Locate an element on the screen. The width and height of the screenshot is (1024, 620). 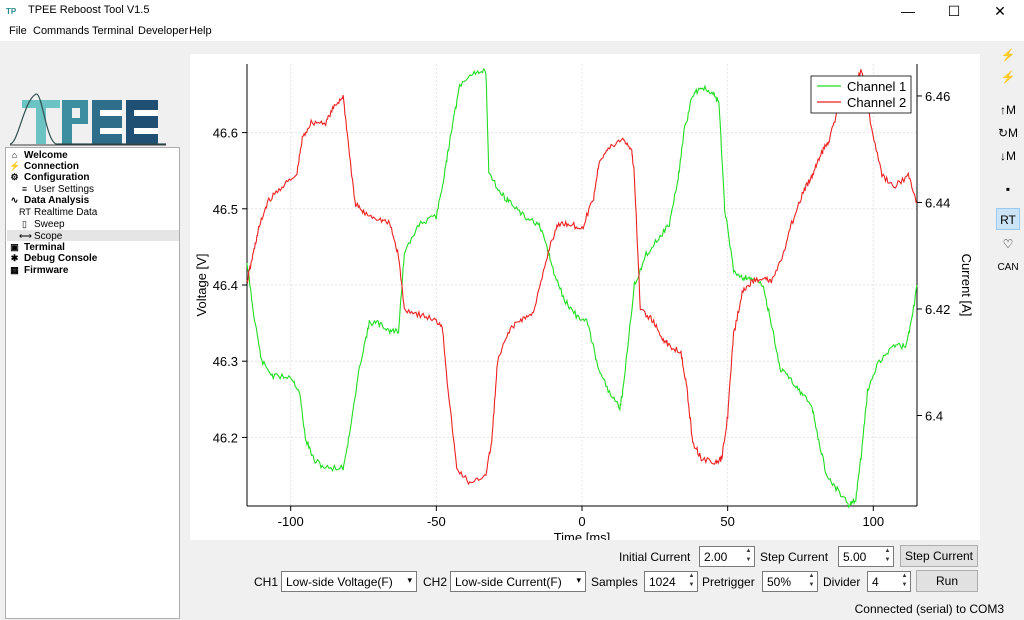
chip-icon: ▦ is located at coordinates (14, 270).